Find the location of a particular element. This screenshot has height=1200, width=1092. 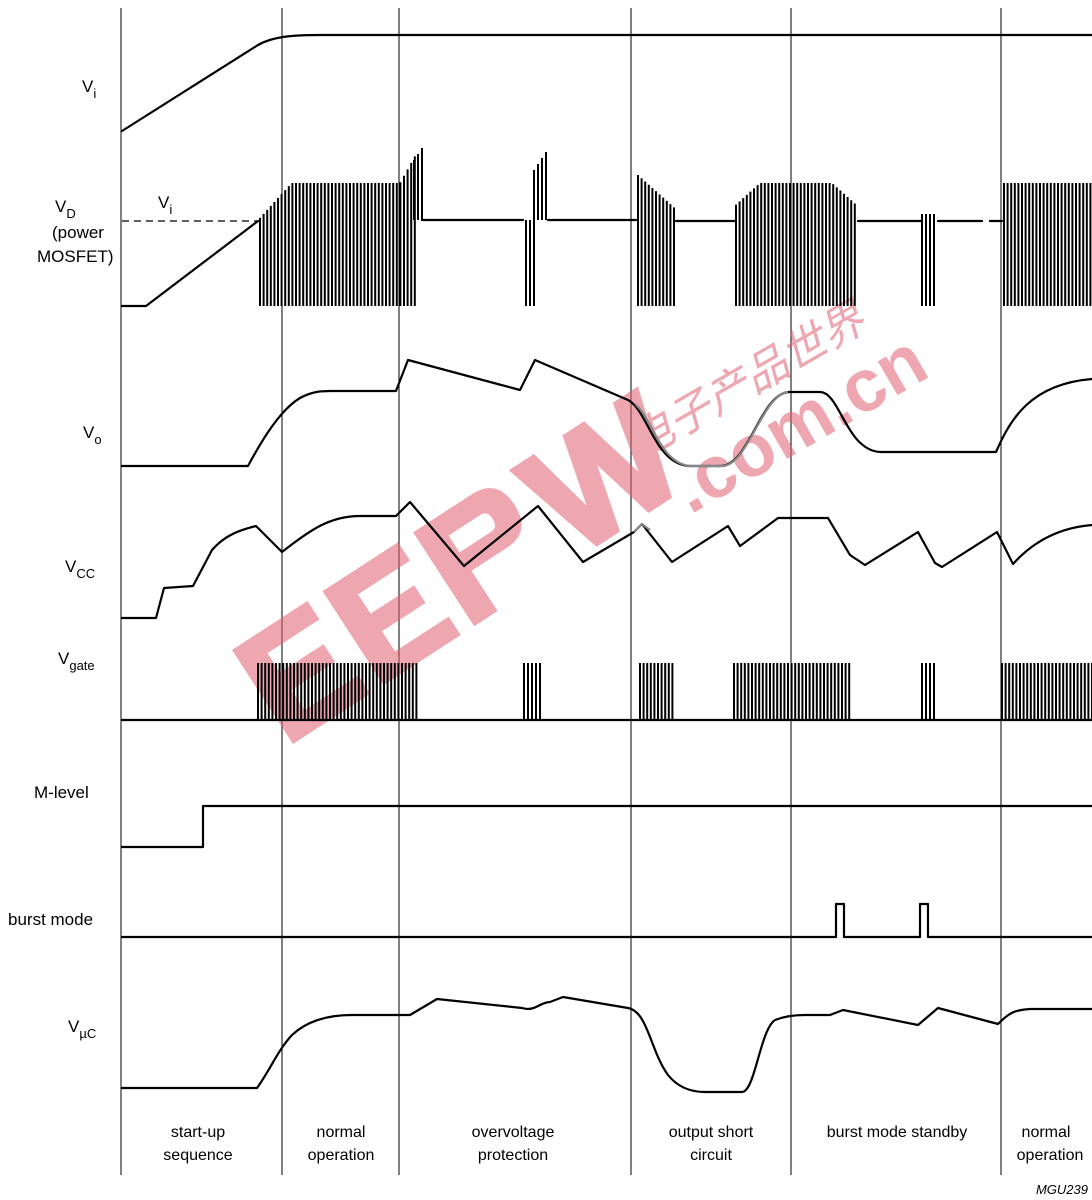

watermark-letter-e2 is located at coordinates (391, 614).